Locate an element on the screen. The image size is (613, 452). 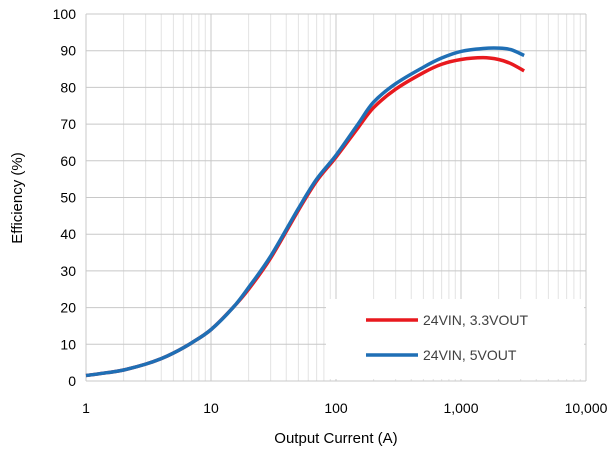
y-tick-label: 90 is located at coordinates (68, 51).